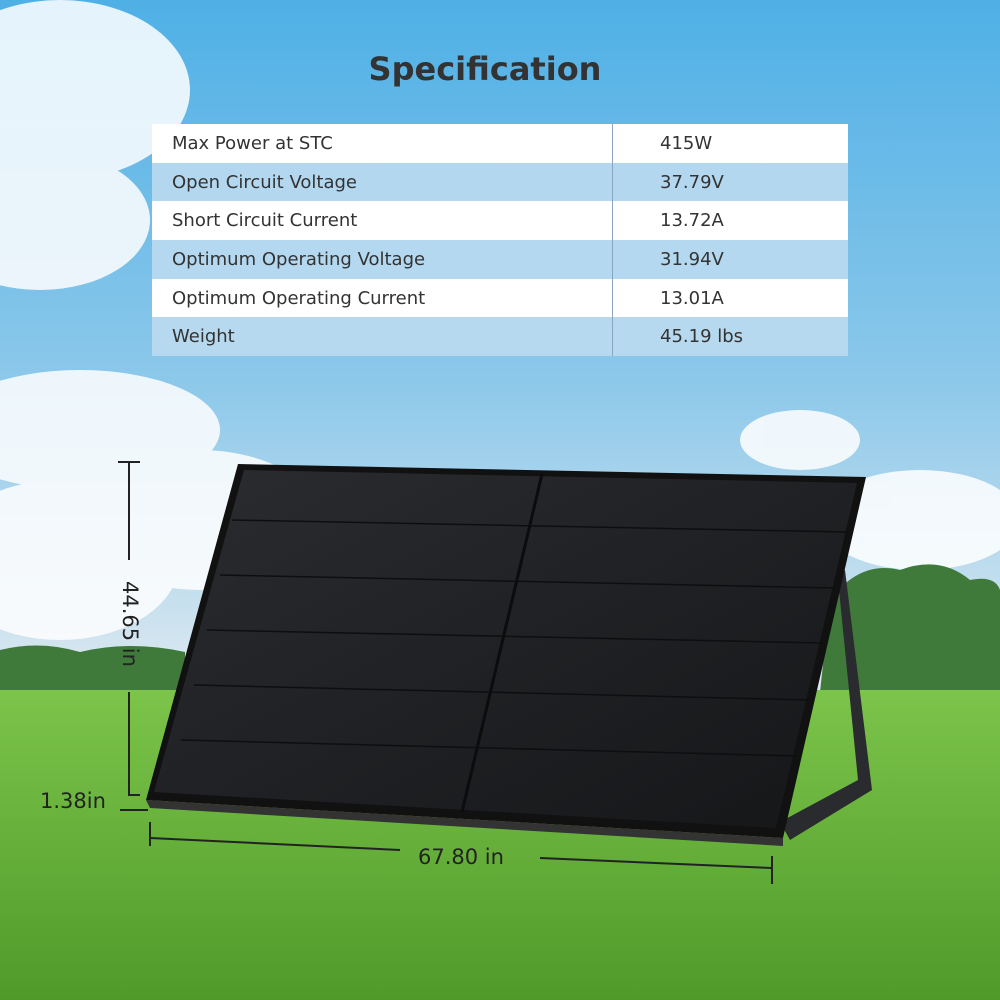 The width and height of the screenshot is (1000, 1000). I want to click on spec-row: Max Power at STC 415W, so click(500, 143).